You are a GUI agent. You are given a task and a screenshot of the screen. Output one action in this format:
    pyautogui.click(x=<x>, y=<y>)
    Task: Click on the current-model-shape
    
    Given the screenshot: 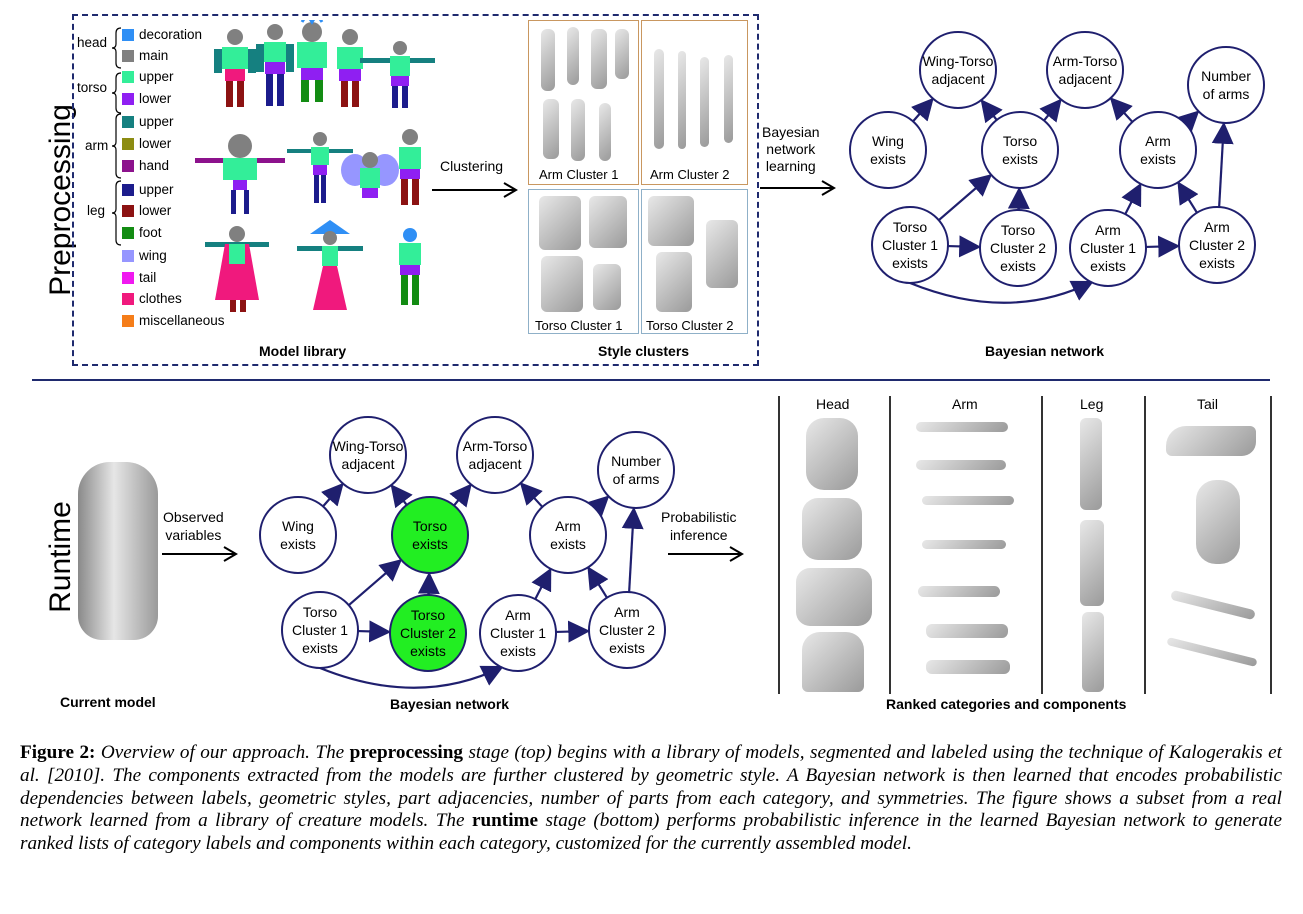 What is the action you would take?
    pyautogui.click(x=118, y=551)
    